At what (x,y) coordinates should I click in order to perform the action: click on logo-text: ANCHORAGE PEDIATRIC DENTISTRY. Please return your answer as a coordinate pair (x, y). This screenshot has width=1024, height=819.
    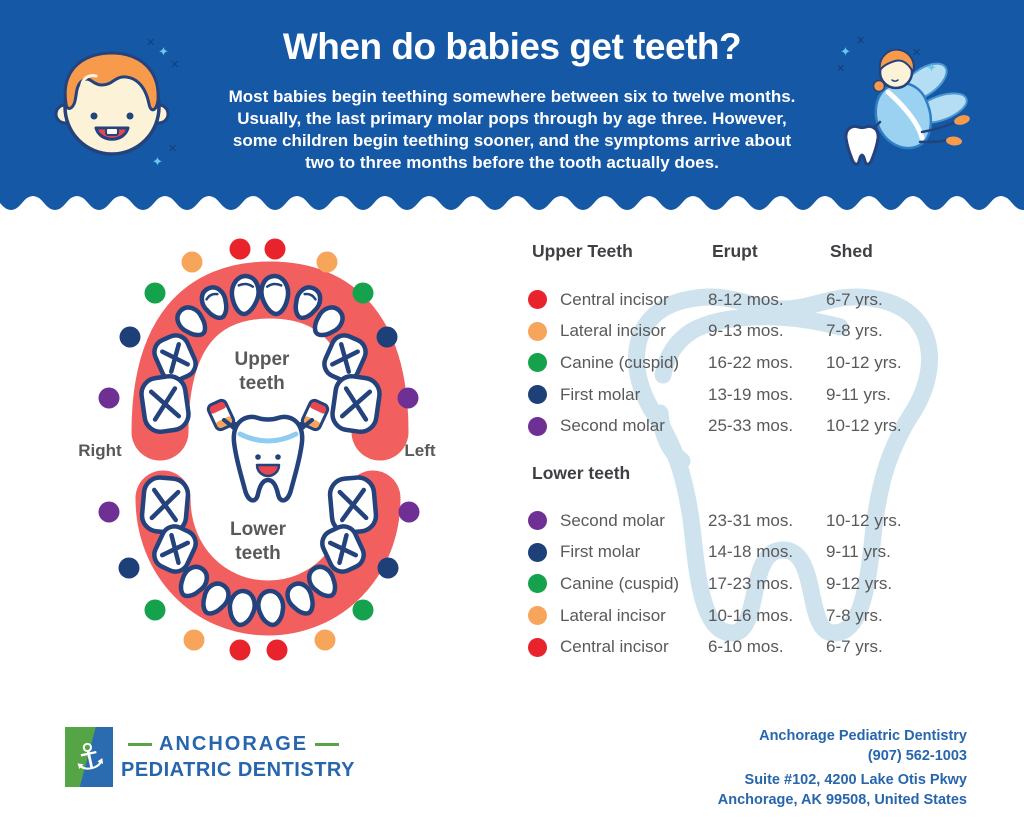
    Looking at the image, I should click on (238, 757).